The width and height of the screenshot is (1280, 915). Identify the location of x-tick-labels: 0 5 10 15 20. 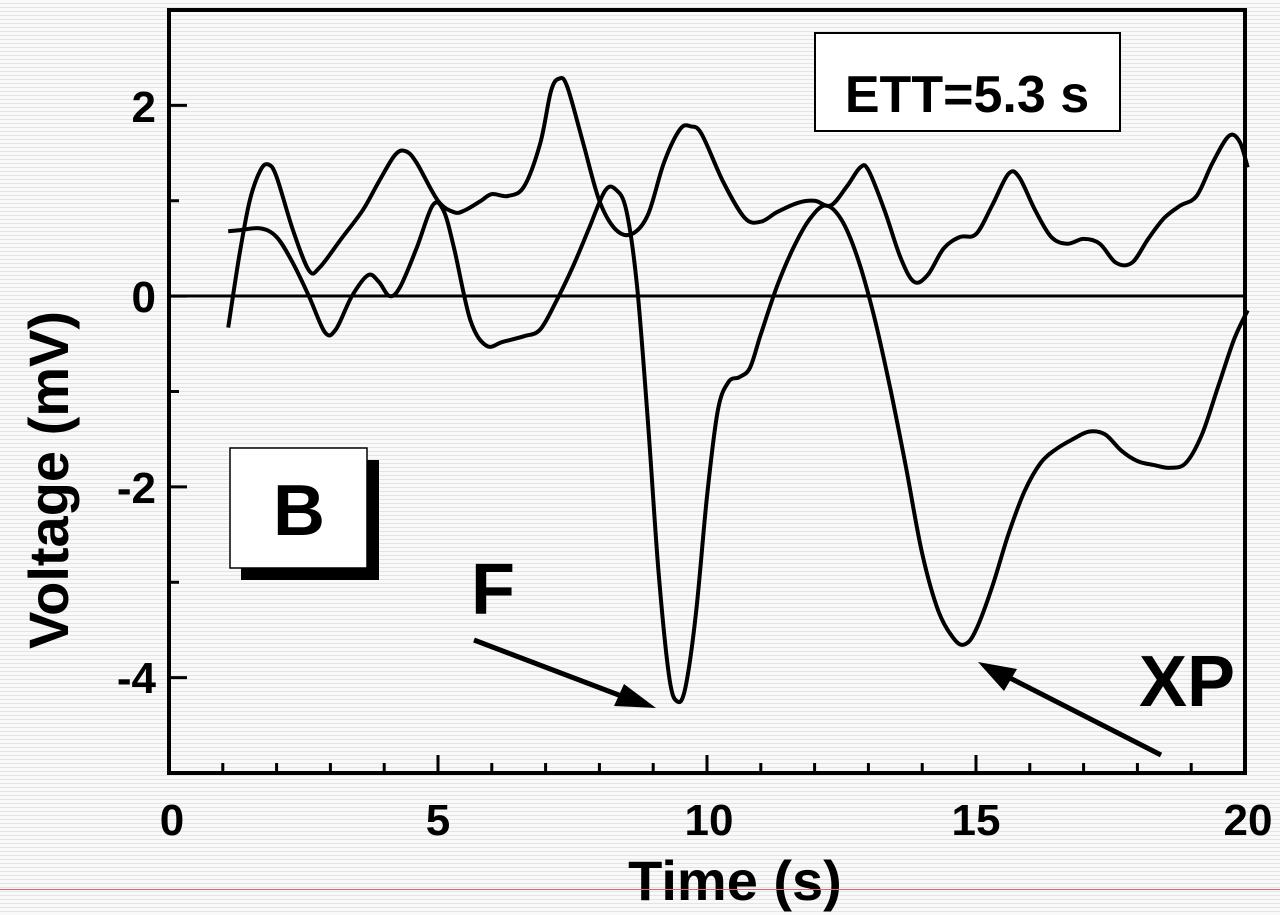
(716, 820).